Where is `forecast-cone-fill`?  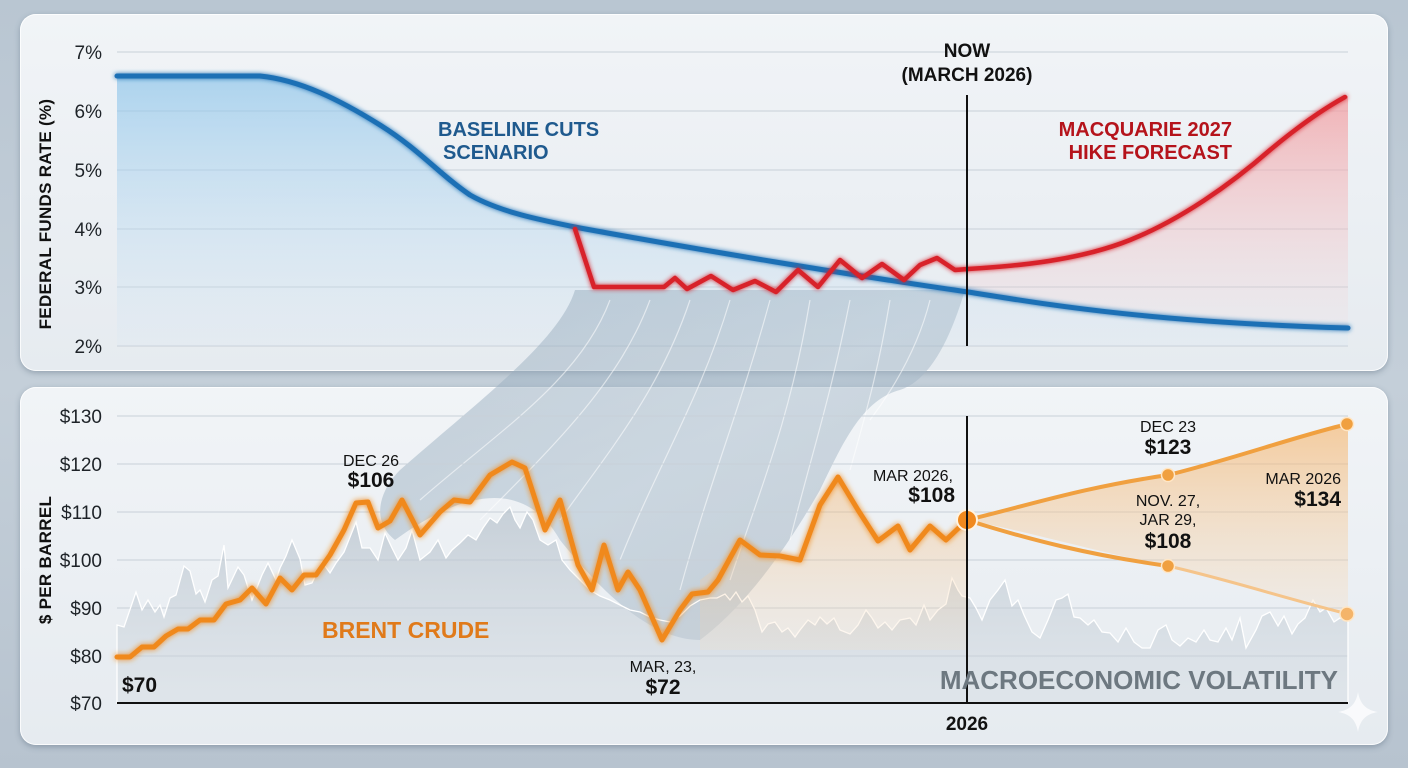 forecast-cone-fill is located at coordinates (1157, 519).